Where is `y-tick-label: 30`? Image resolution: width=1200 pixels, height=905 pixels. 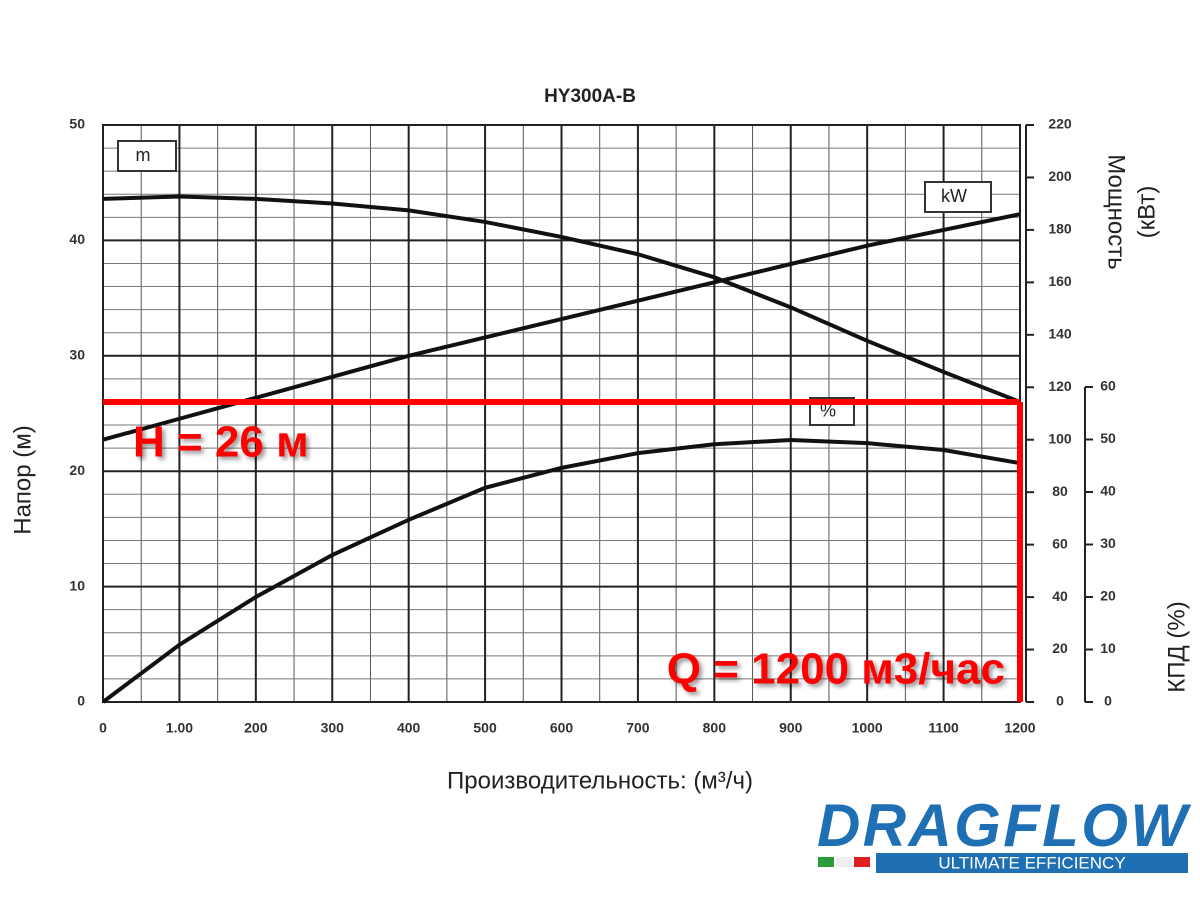
y-tick-label: 30 is located at coordinates (77, 355).